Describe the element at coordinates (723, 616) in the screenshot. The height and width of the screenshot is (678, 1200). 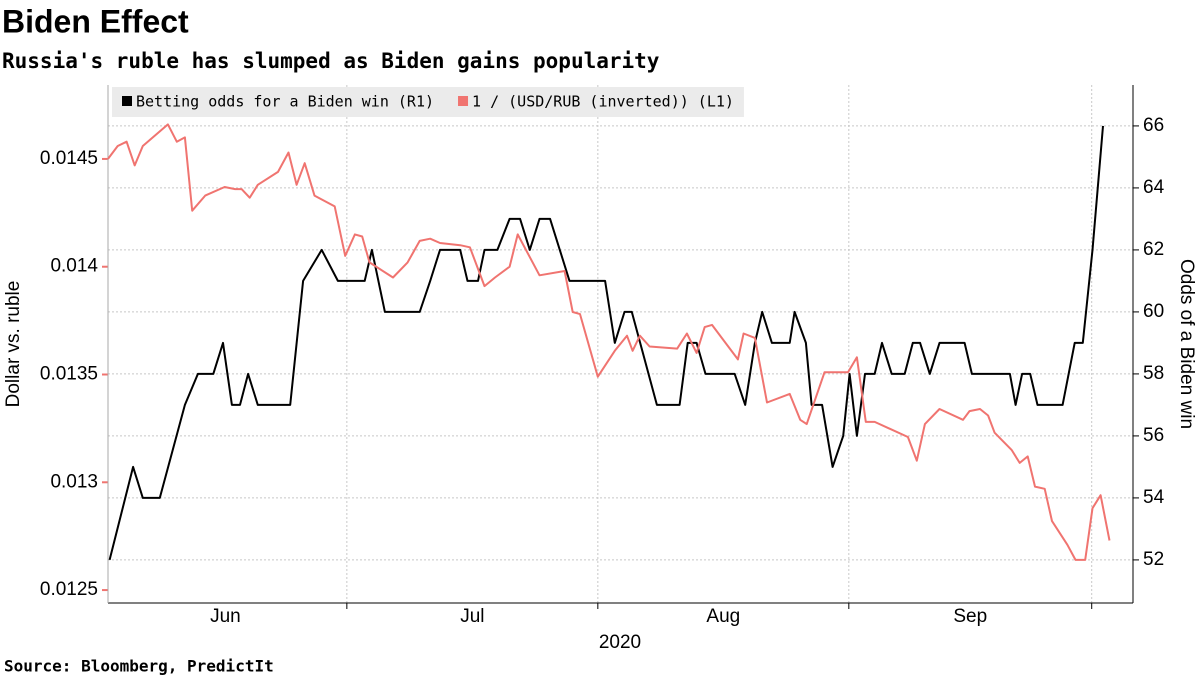
I see `x-tick-label: Aug` at that location.